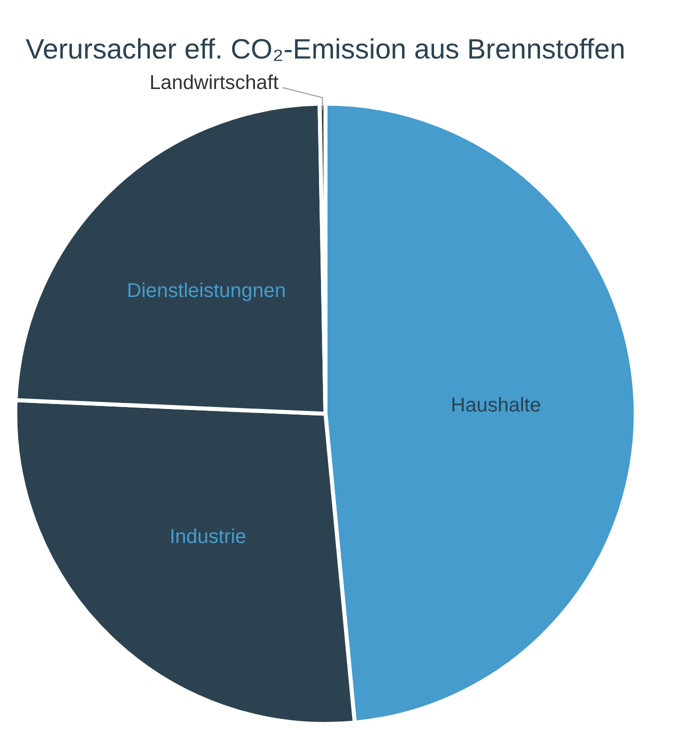  What do you see at coordinates (206, 291) in the screenshot?
I see `slice-label: Dienstleistungnen` at bounding box center [206, 291].